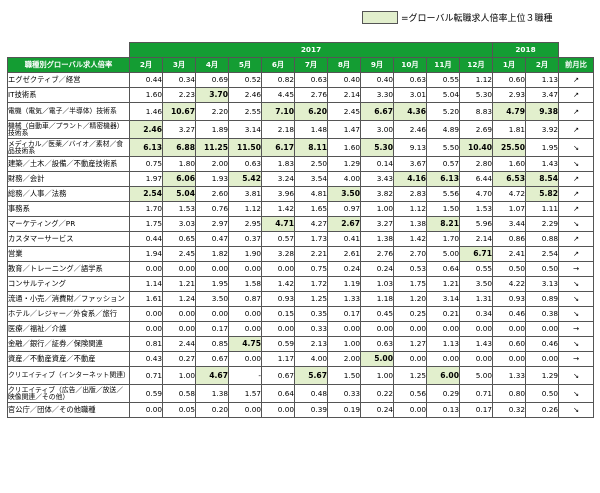 The width and height of the screenshot is (600, 493). What do you see at coordinates (410, 299) in the screenshot?
I see `ratio-cell: 1.20` at bounding box center [410, 299].